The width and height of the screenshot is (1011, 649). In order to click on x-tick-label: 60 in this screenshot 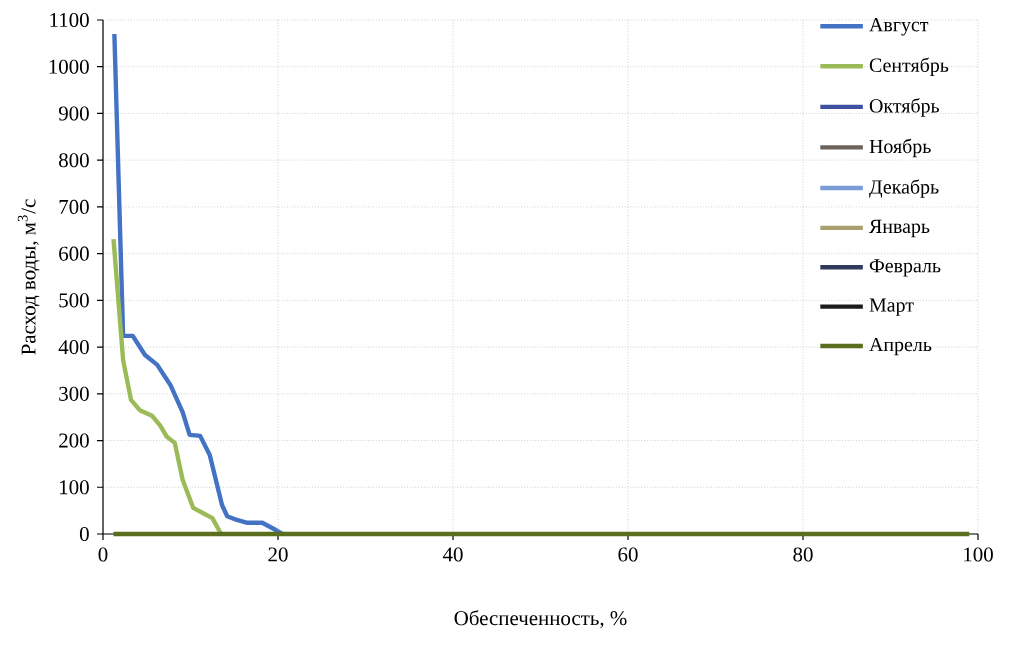, I will do `click(628, 554)`.